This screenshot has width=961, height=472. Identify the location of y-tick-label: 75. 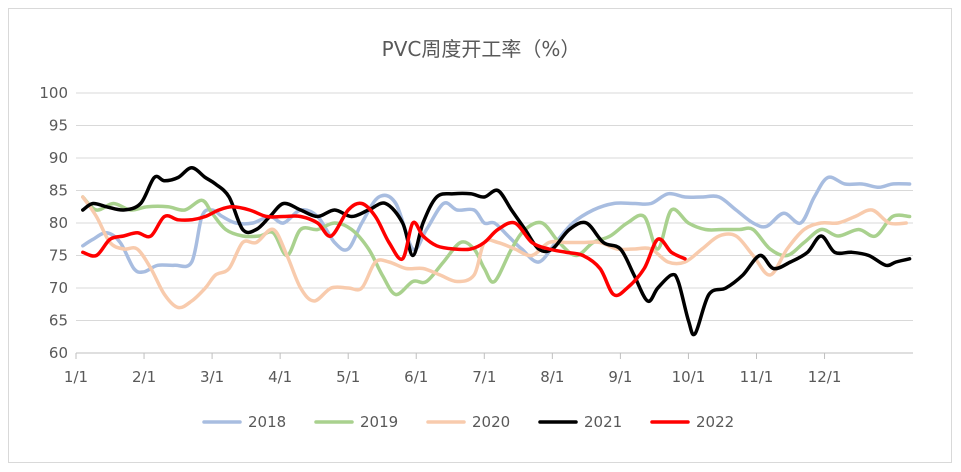
(58, 256).